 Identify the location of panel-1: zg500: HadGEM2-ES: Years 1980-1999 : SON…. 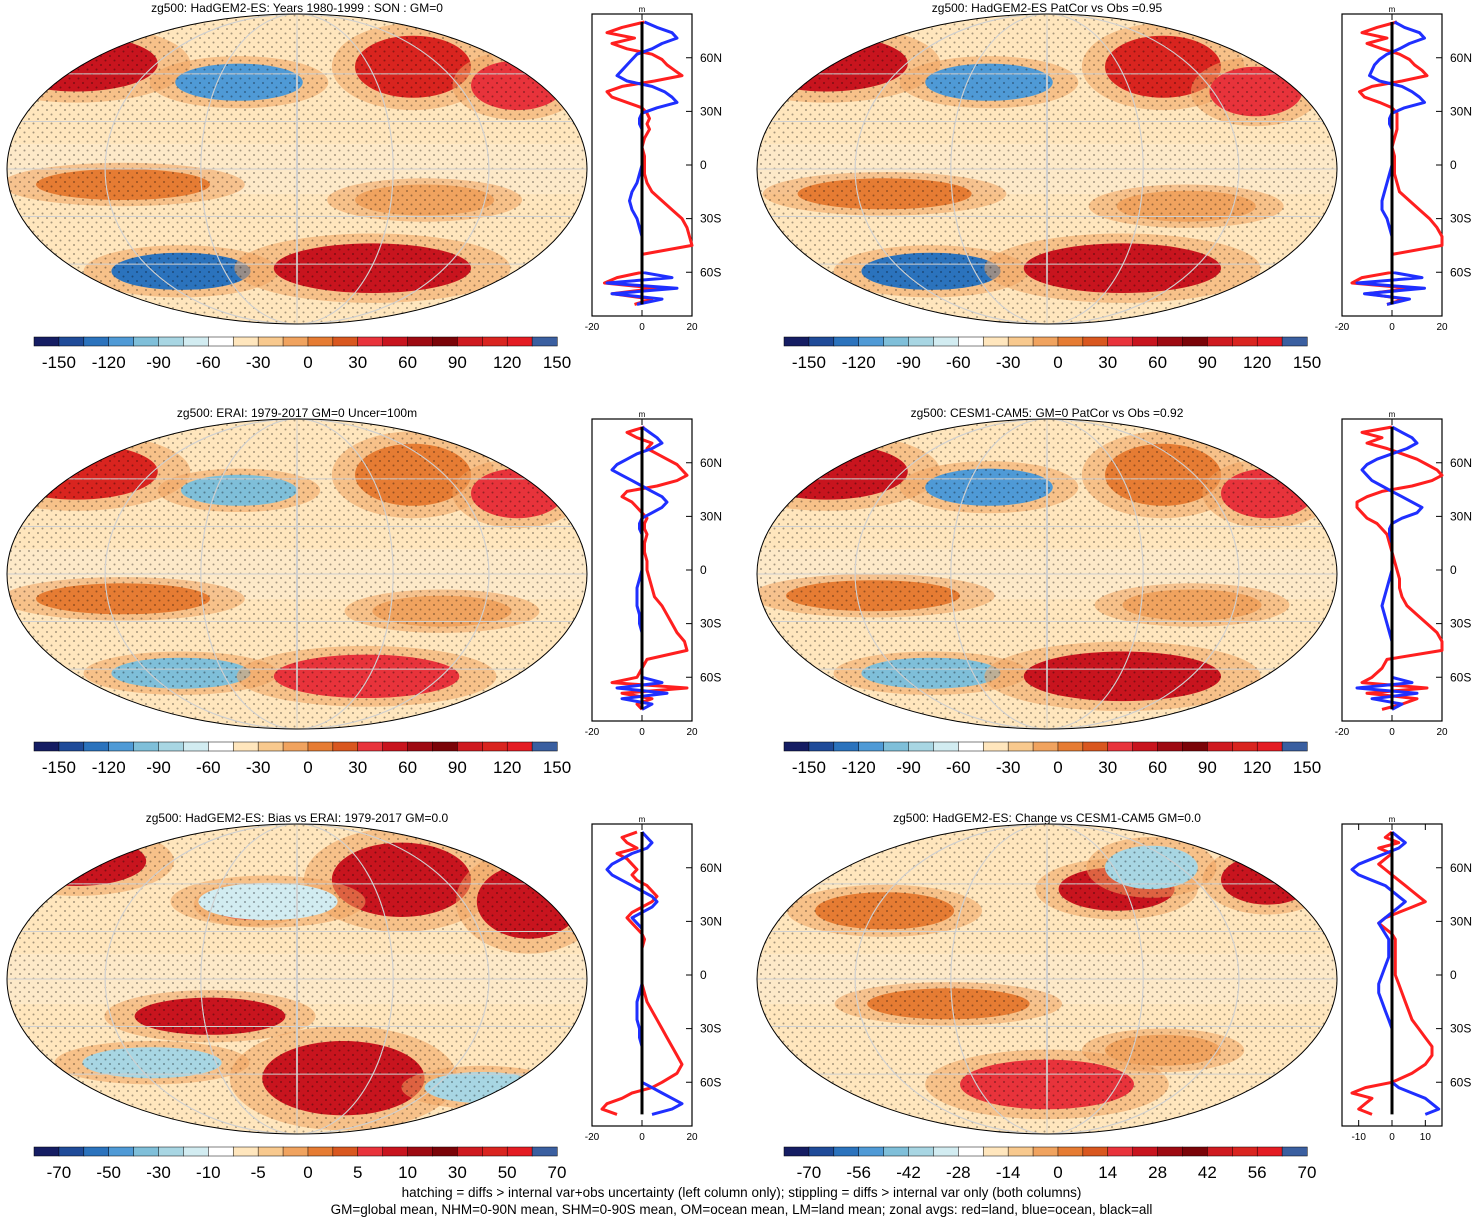
(364, 186).